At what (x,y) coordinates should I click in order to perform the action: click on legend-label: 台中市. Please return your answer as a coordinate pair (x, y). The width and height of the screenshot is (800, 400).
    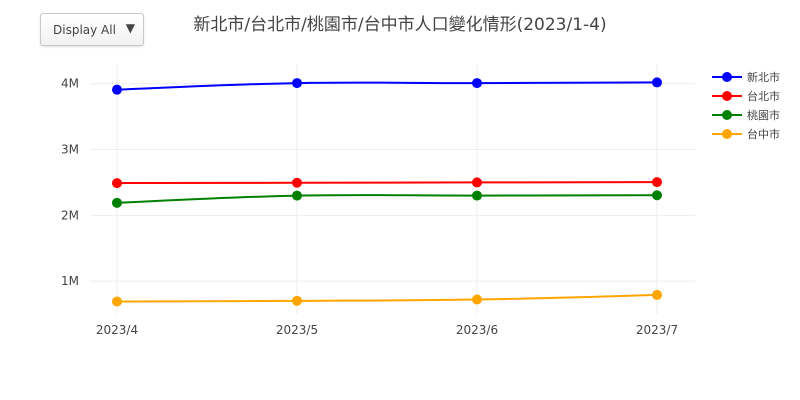
    Looking at the image, I should click on (763, 134).